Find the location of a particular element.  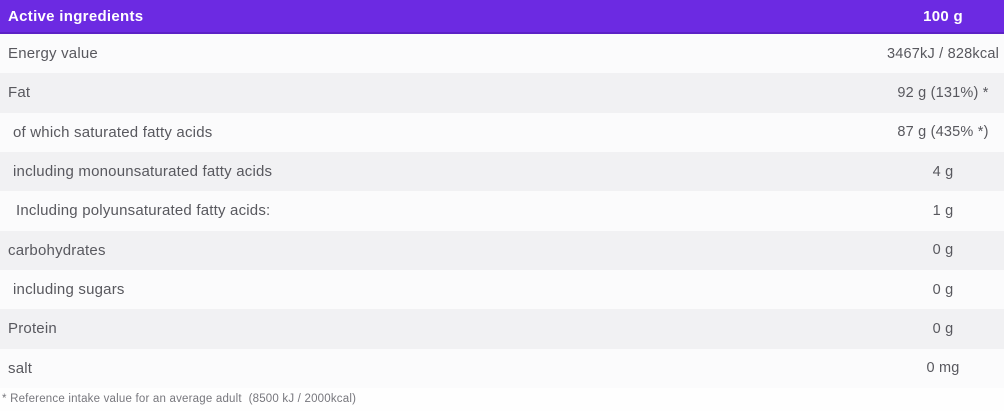

table-row: including sugars 0 g is located at coordinates (502, 289).